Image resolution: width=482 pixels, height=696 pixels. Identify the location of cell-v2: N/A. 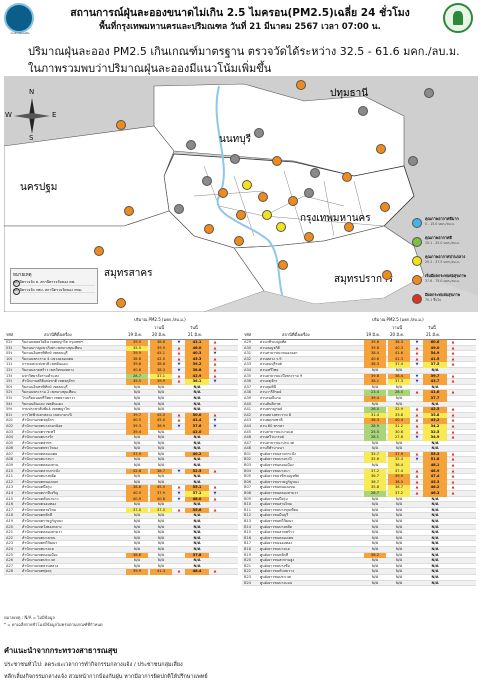
(399, 509).